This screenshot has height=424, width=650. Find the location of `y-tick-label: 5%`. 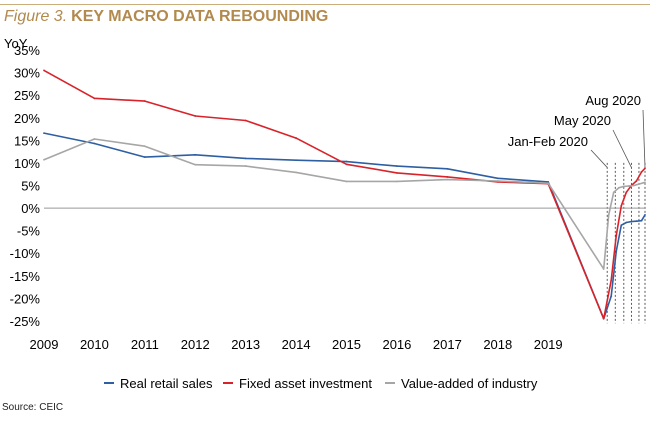

y-tick-label: 5% is located at coordinates (30, 186).